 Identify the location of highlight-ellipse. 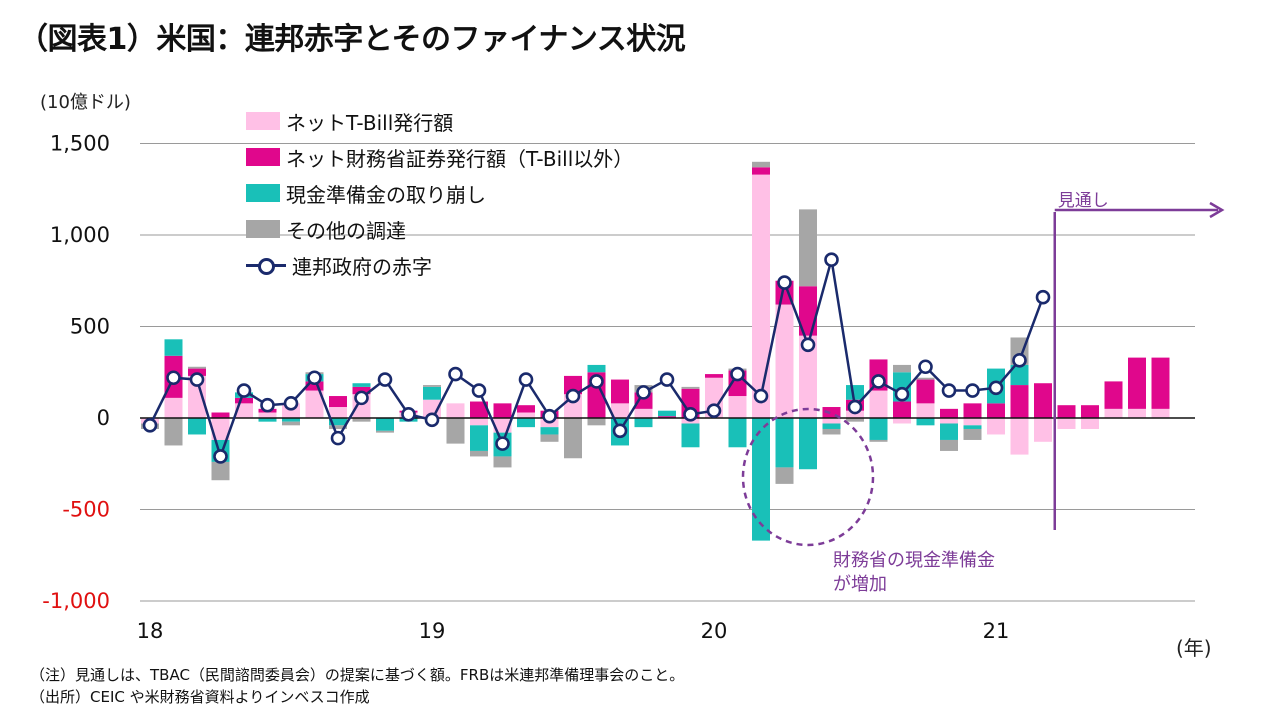
(808, 477).